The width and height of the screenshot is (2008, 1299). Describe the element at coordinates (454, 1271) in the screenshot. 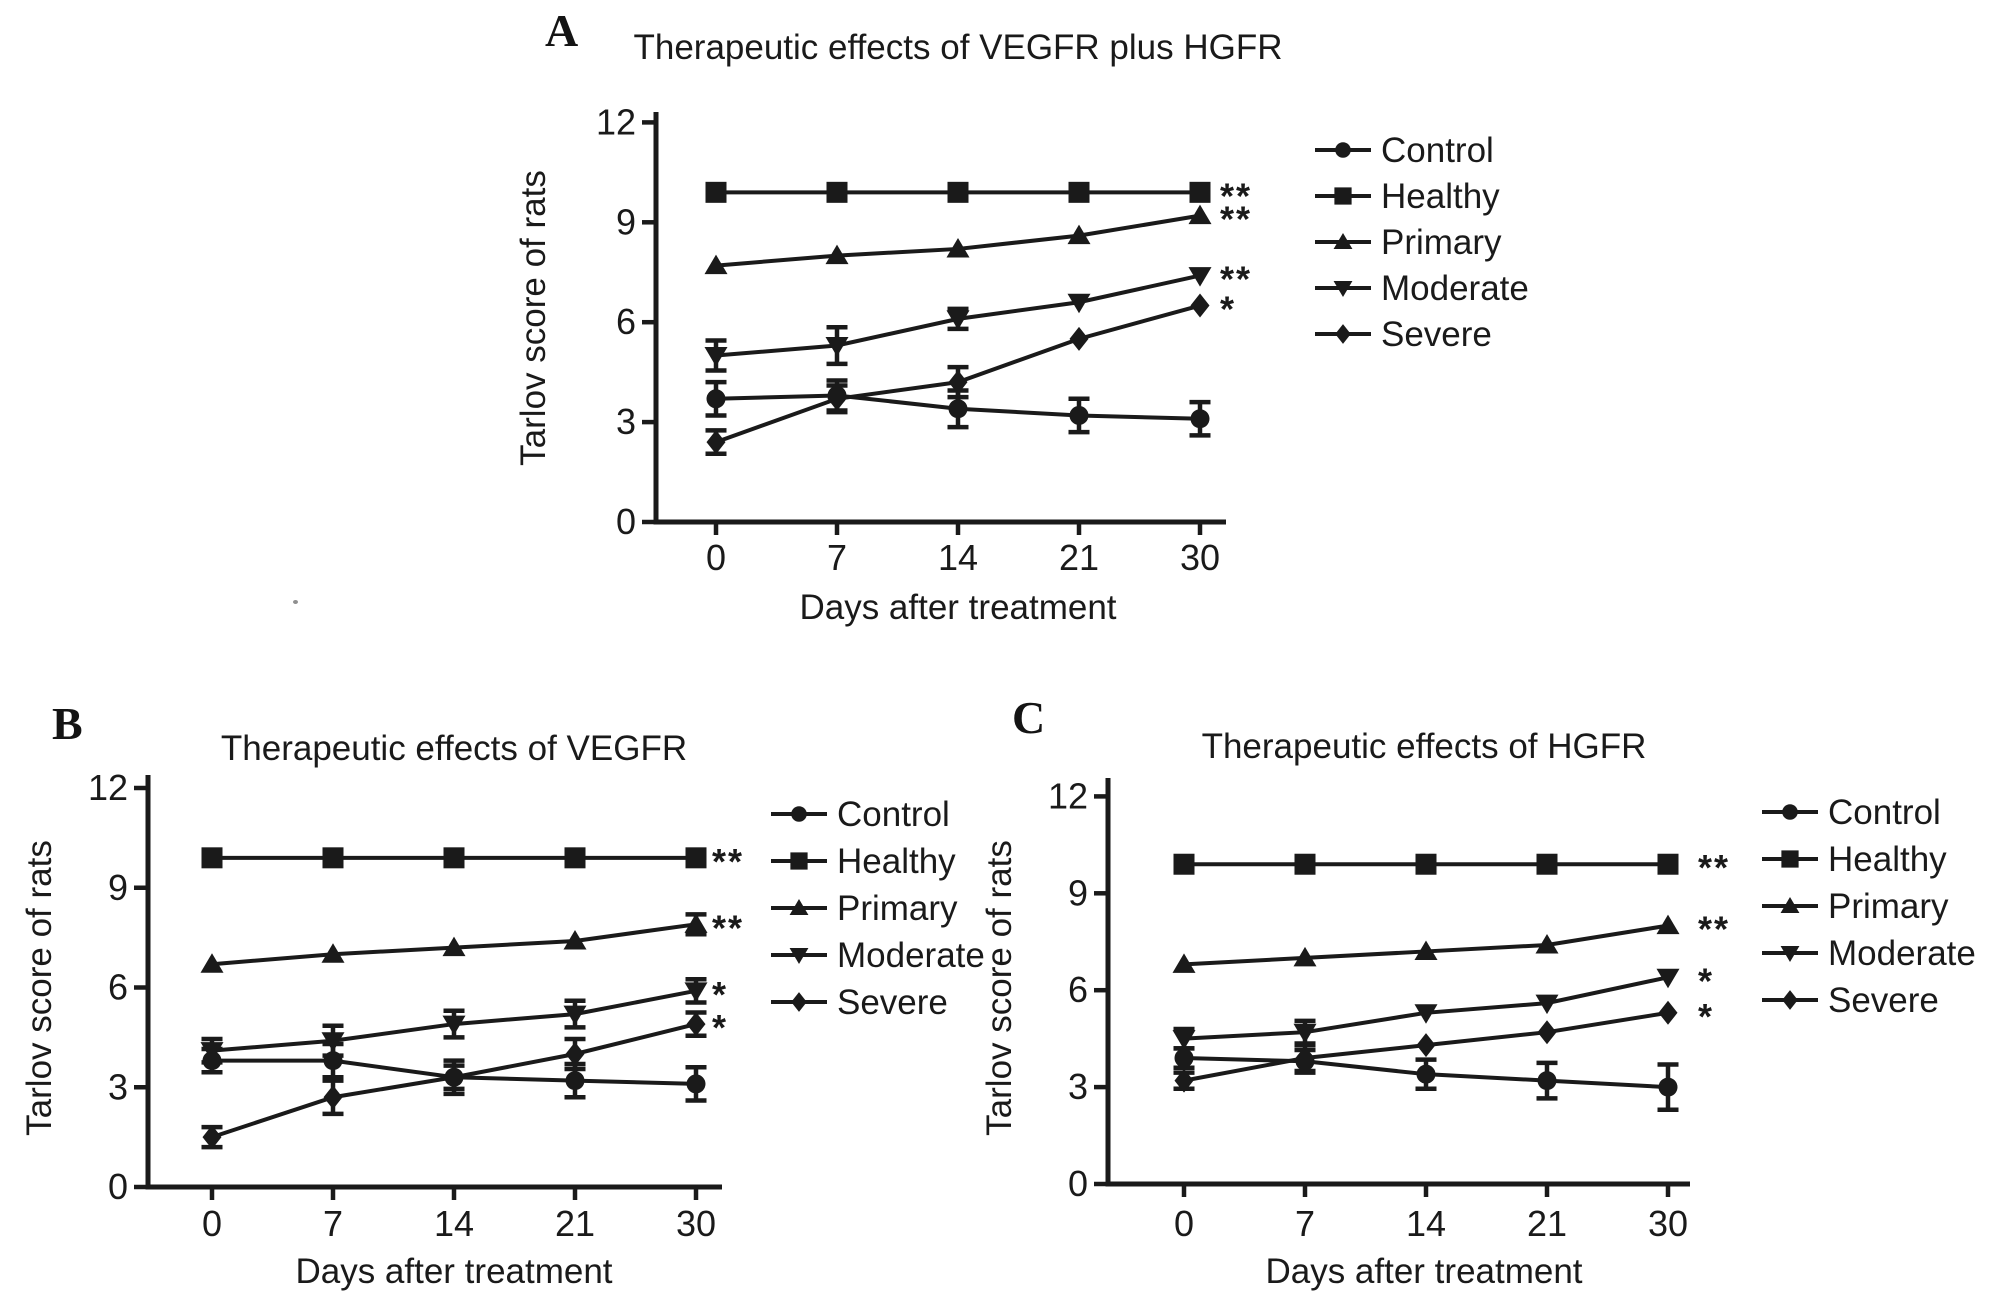

I see `panel-b-x-axis-label: Days after treatment` at that location.